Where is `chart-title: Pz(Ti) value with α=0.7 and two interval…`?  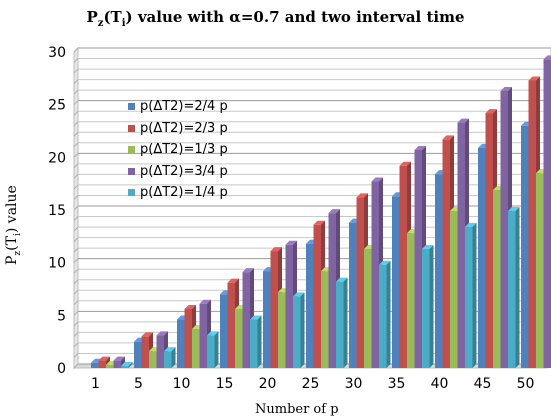 chart-title: Pz(Ti) value with α=0.7 and two interval… is located at coordinates (275, 18).